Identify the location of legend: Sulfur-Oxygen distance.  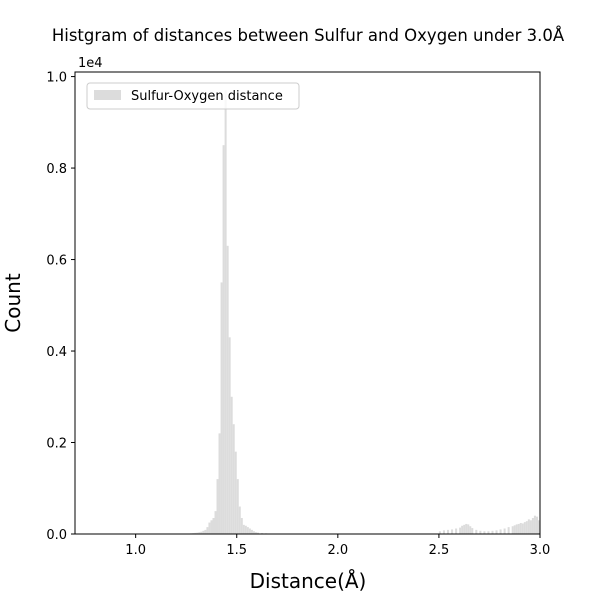
(193, 96).